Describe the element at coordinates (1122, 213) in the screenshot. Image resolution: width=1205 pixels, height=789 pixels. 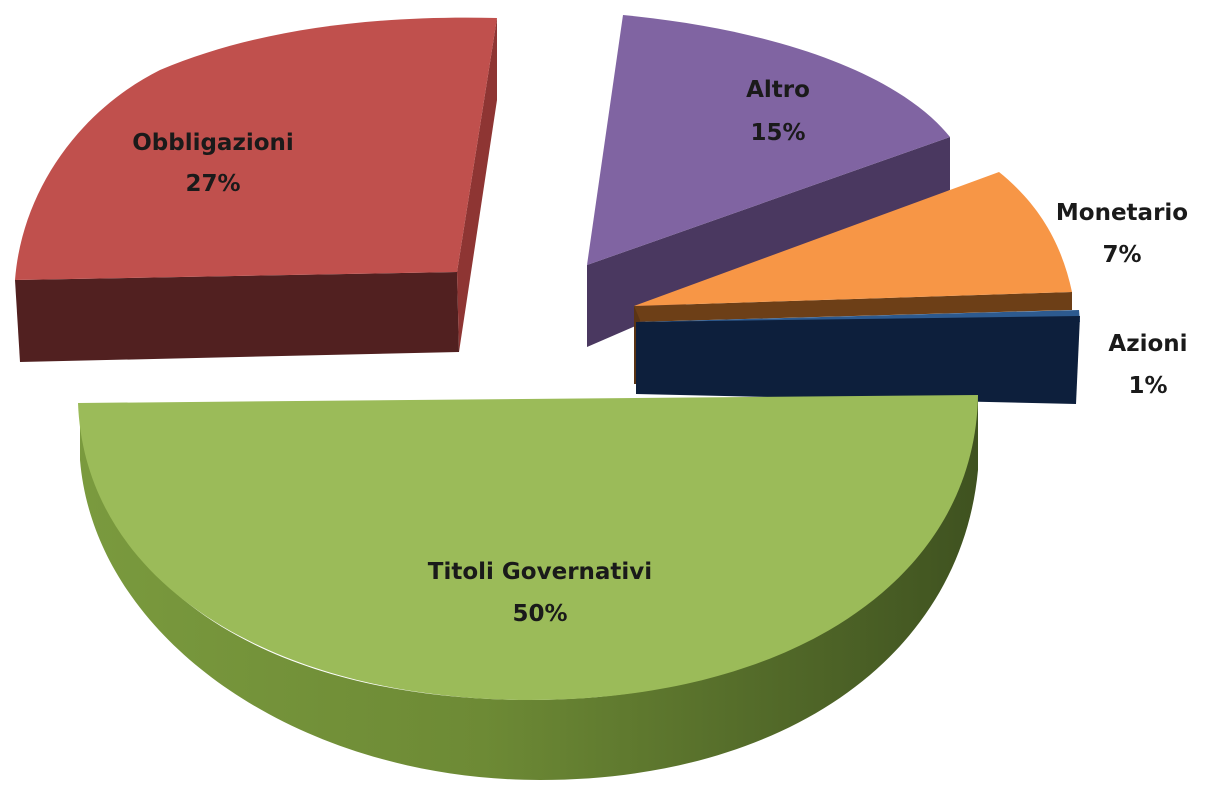
I see `label-monetario-name: Monetario` at that location.